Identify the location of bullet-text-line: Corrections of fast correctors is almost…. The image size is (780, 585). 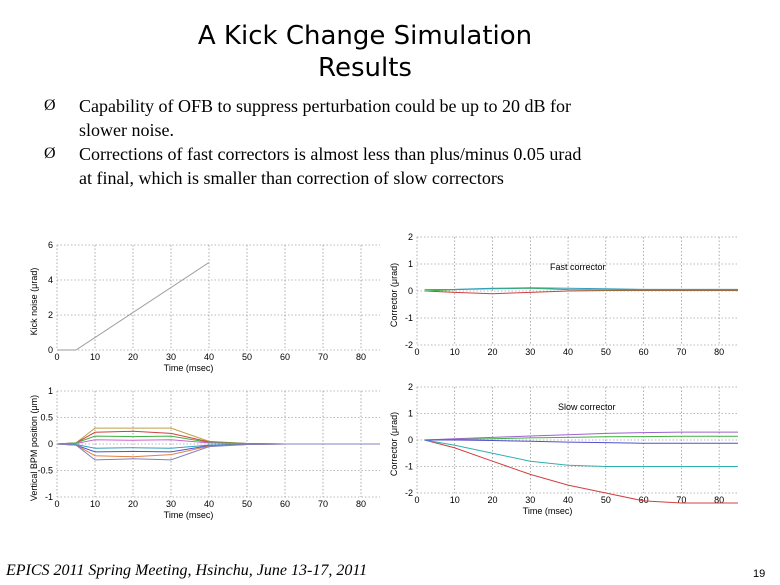
(330, 154).